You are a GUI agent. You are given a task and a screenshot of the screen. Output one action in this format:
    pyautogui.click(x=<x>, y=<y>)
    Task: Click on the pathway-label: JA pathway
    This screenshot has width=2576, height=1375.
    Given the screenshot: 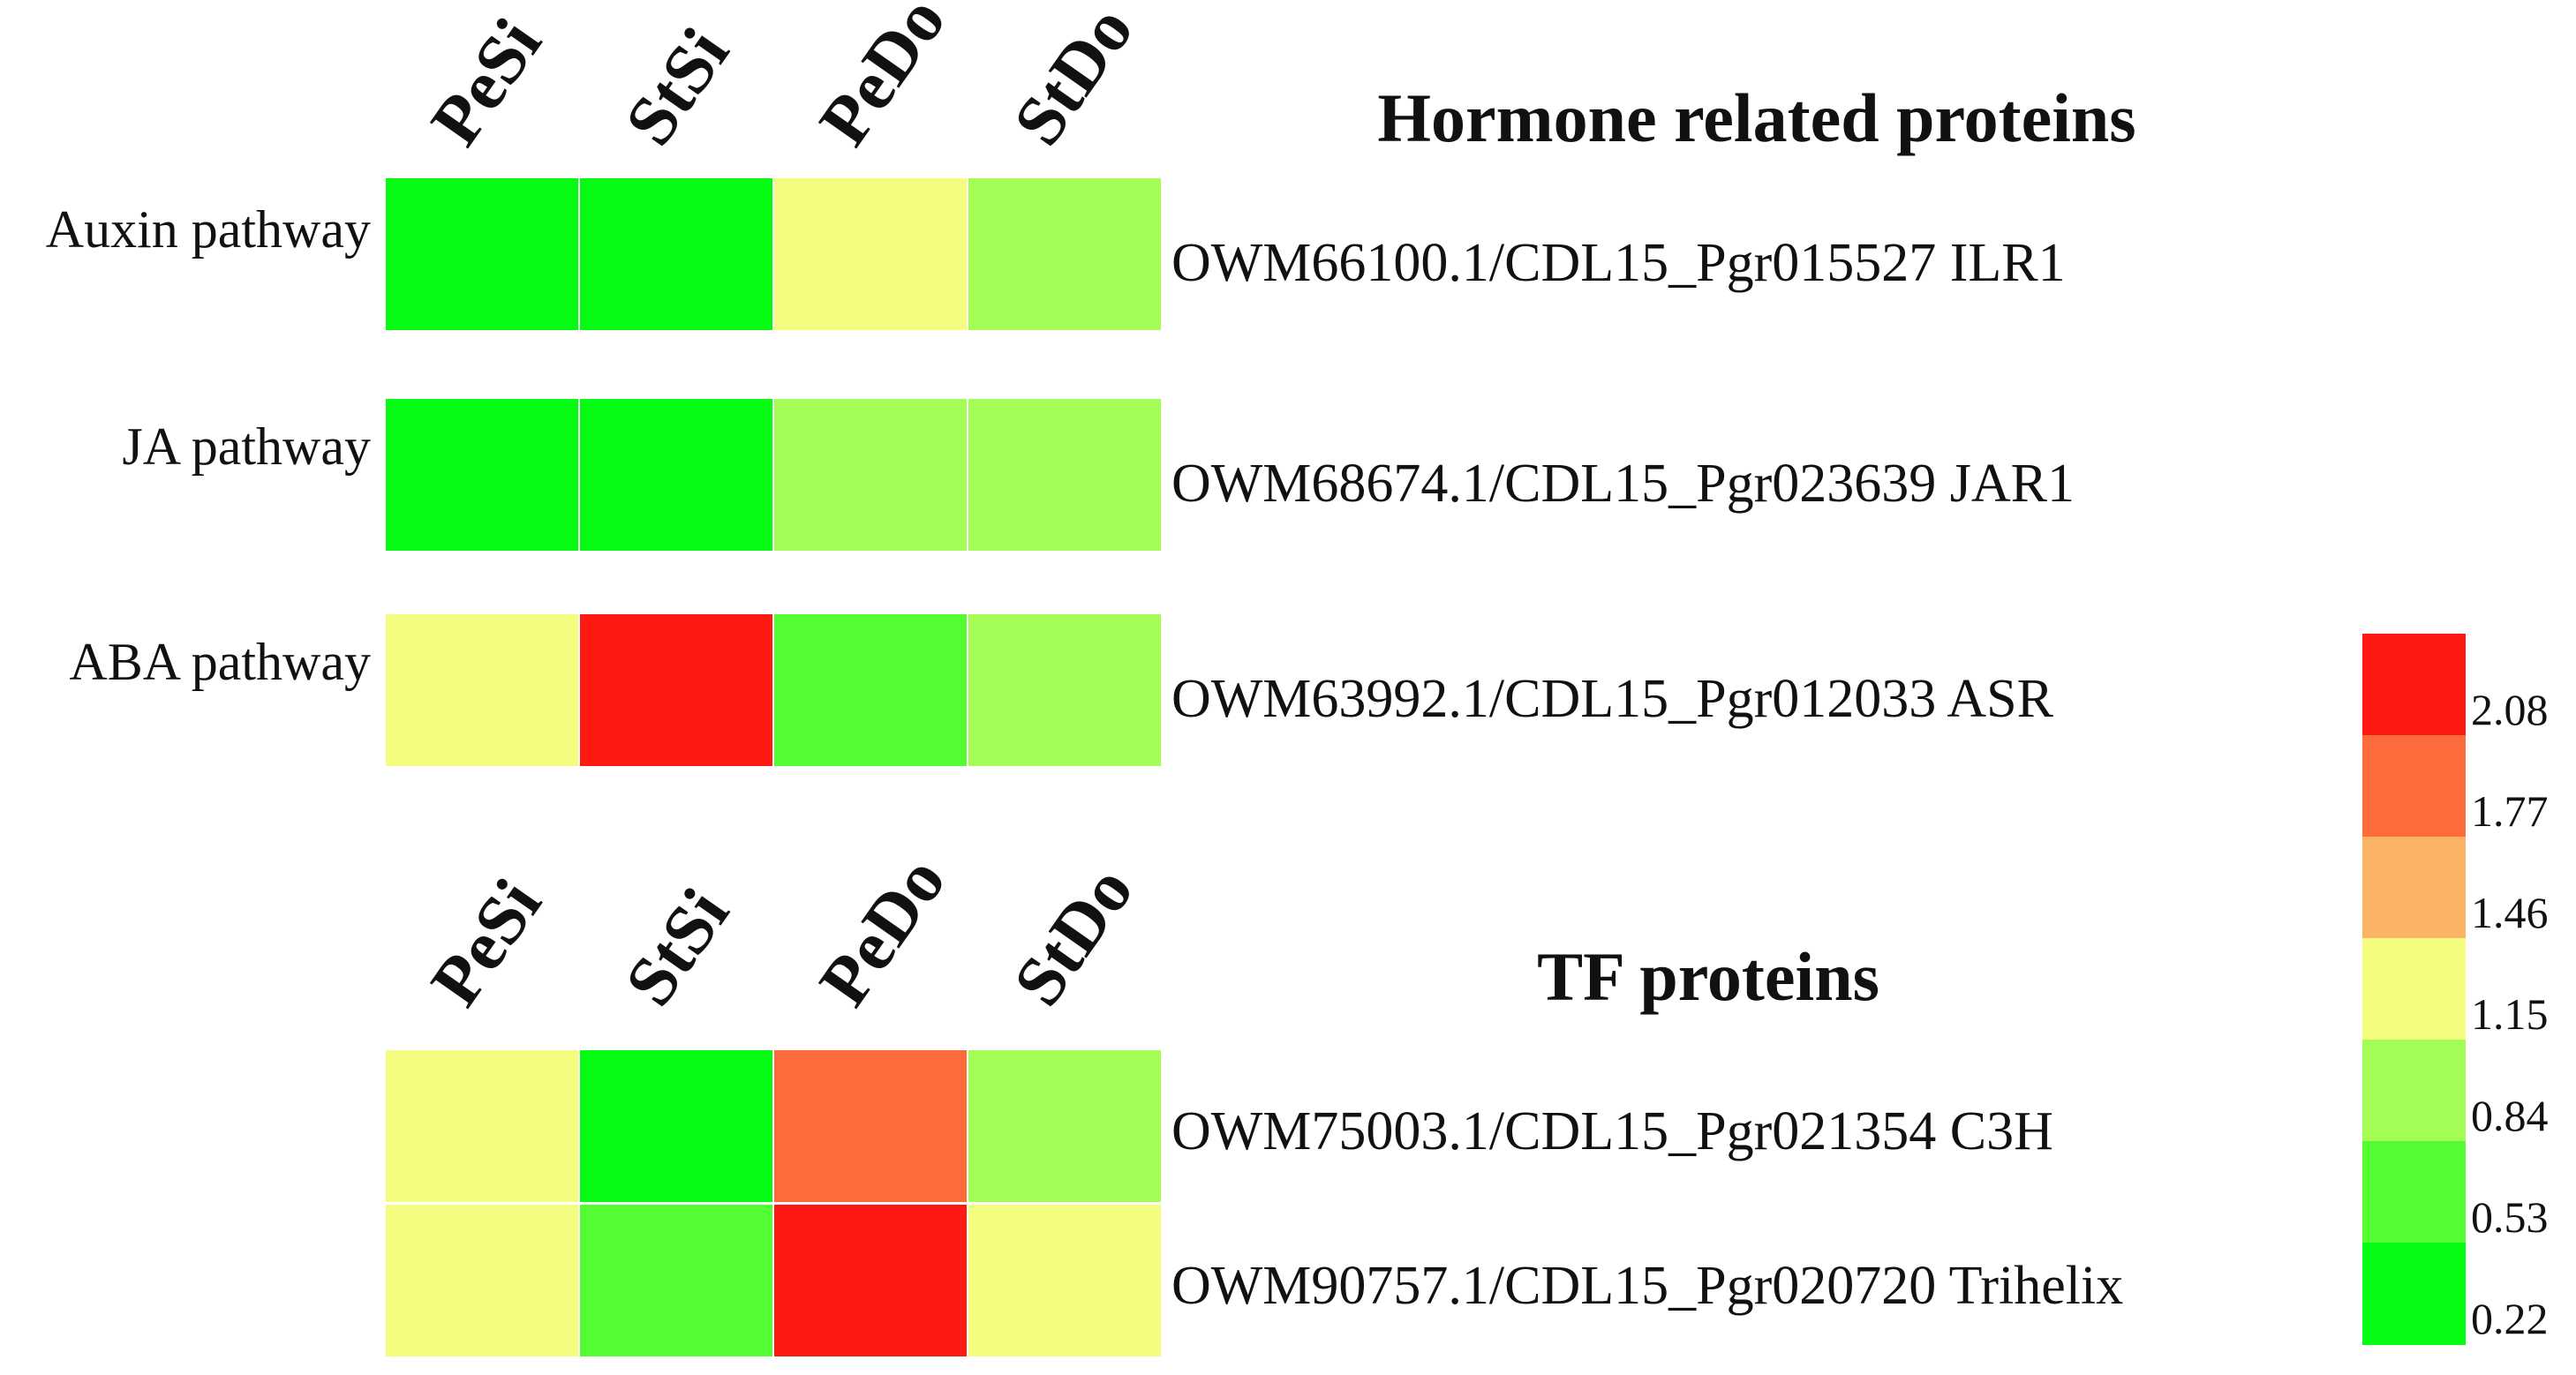 What is the action you would take?
    pyautogui.click(x=247, y=447)
    